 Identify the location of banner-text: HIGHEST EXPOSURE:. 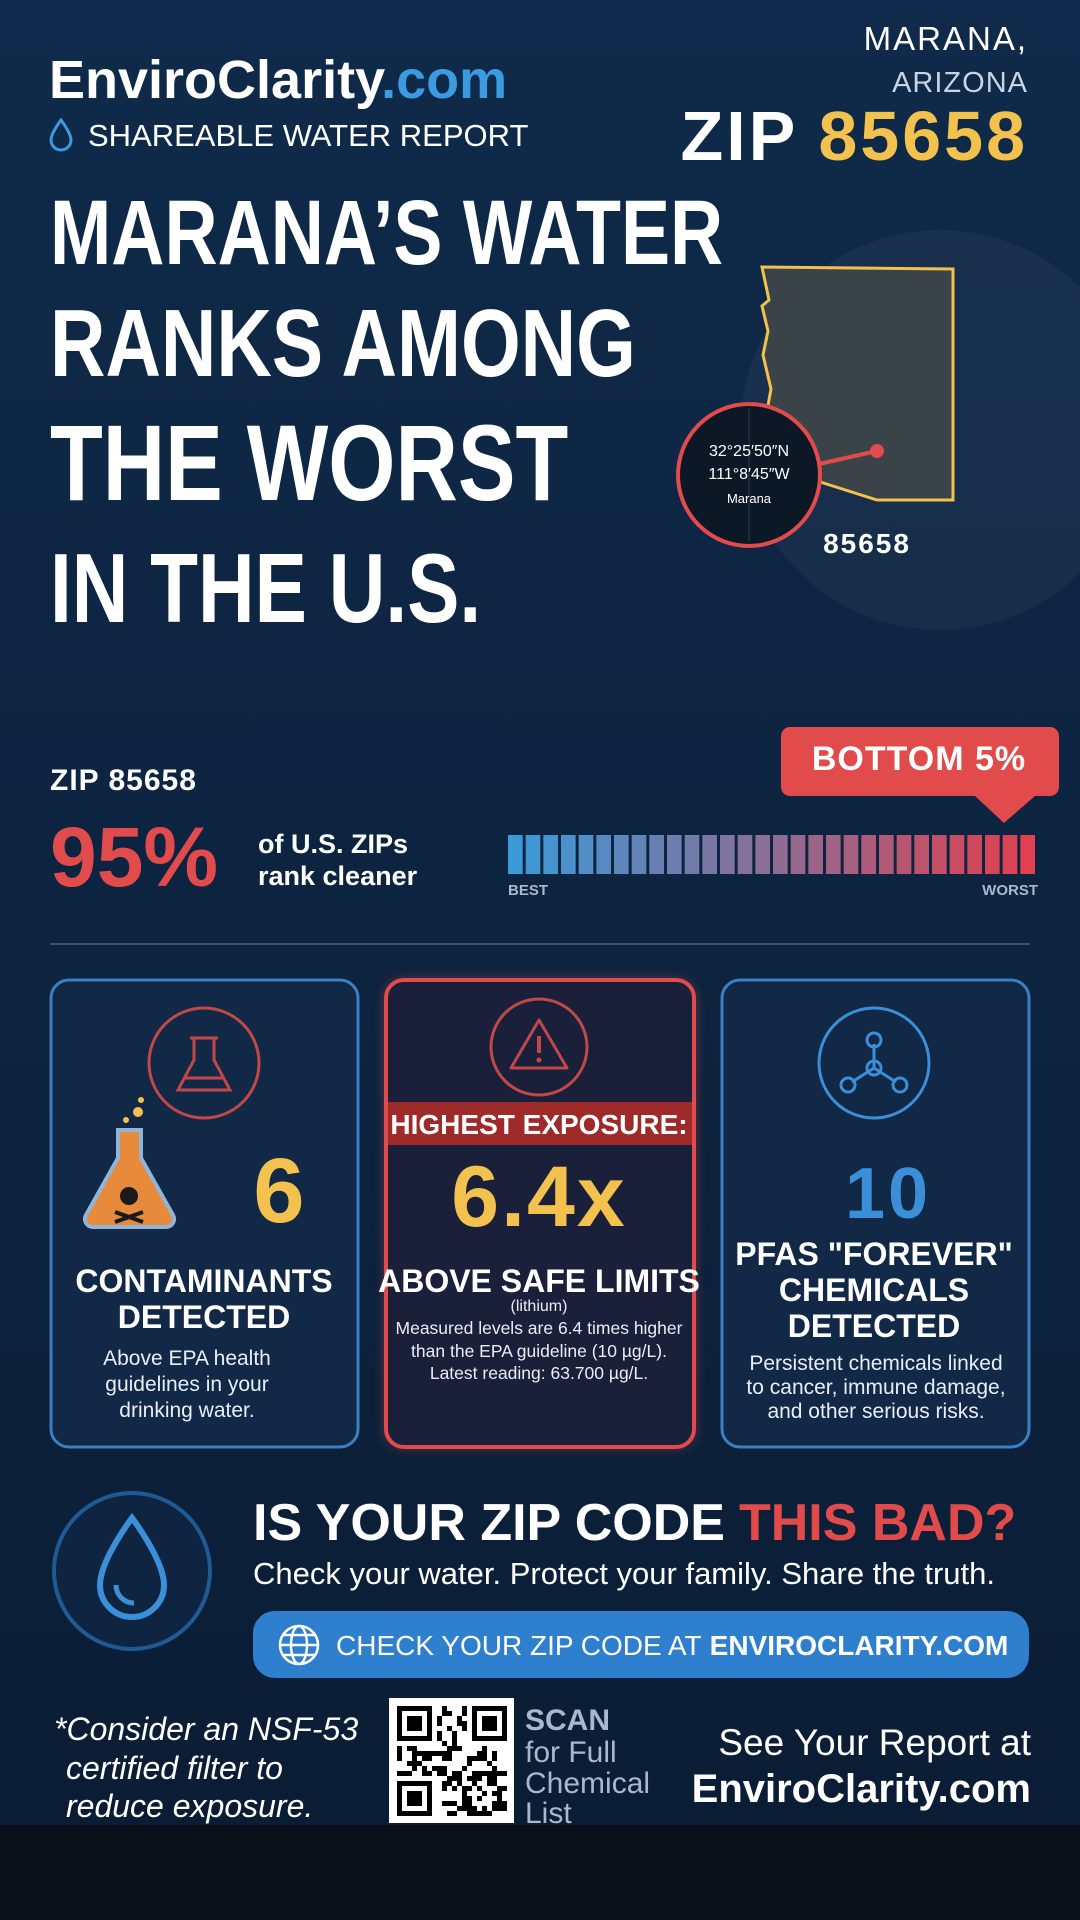
(538, 1124).